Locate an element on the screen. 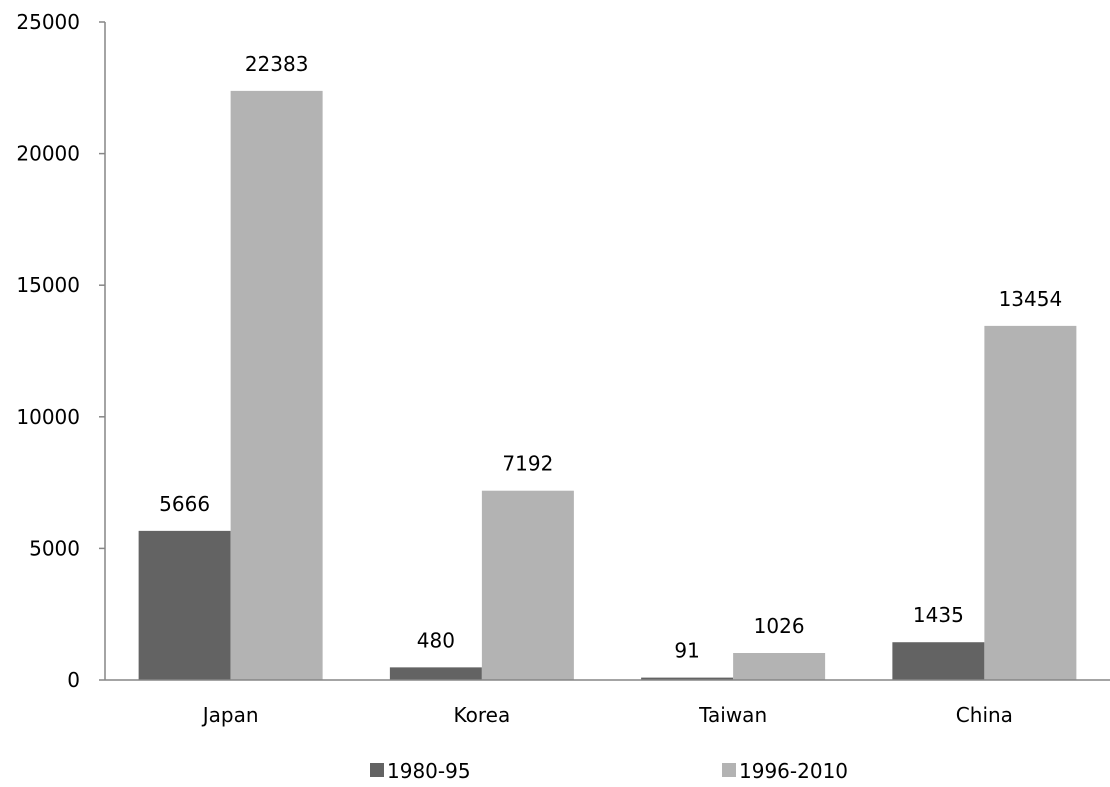 The width and height of the screenshot is (1110, 787). y-tick-label: 10000 is located at coordinates (48, 417).